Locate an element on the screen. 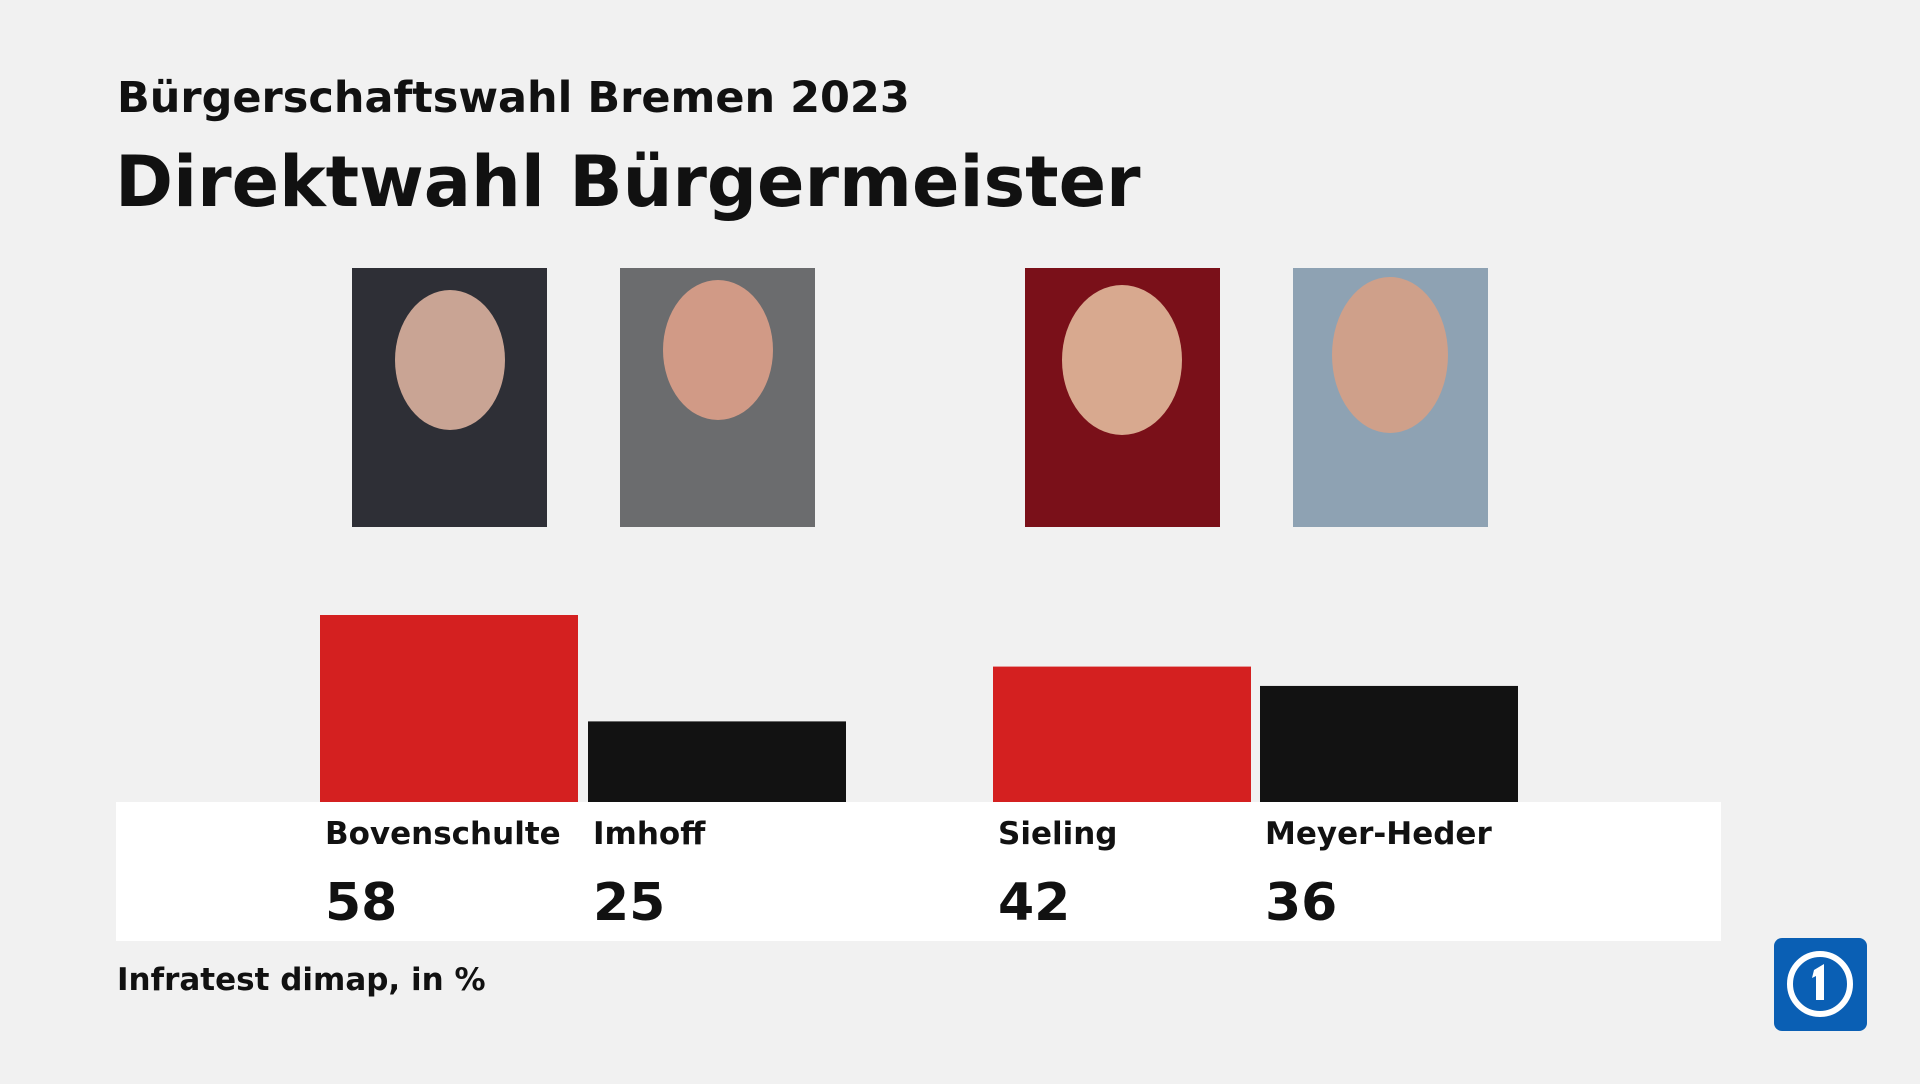  category-label: Meyer-Heder is located at coordinates (1378, 834).